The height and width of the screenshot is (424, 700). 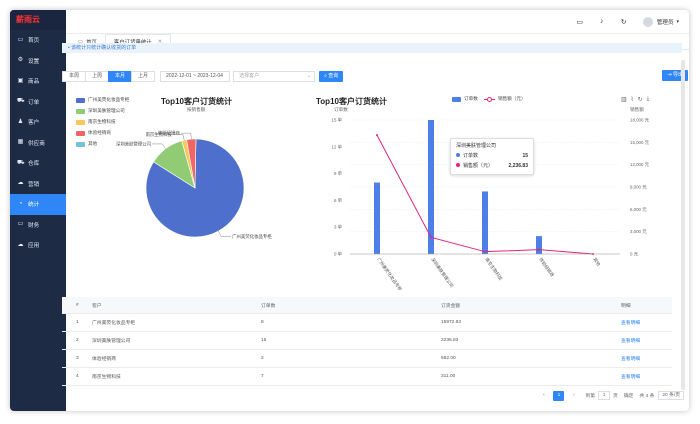 I want to click on sidebar-item-1: ⚙ 设置, so click(x=38, y=61).